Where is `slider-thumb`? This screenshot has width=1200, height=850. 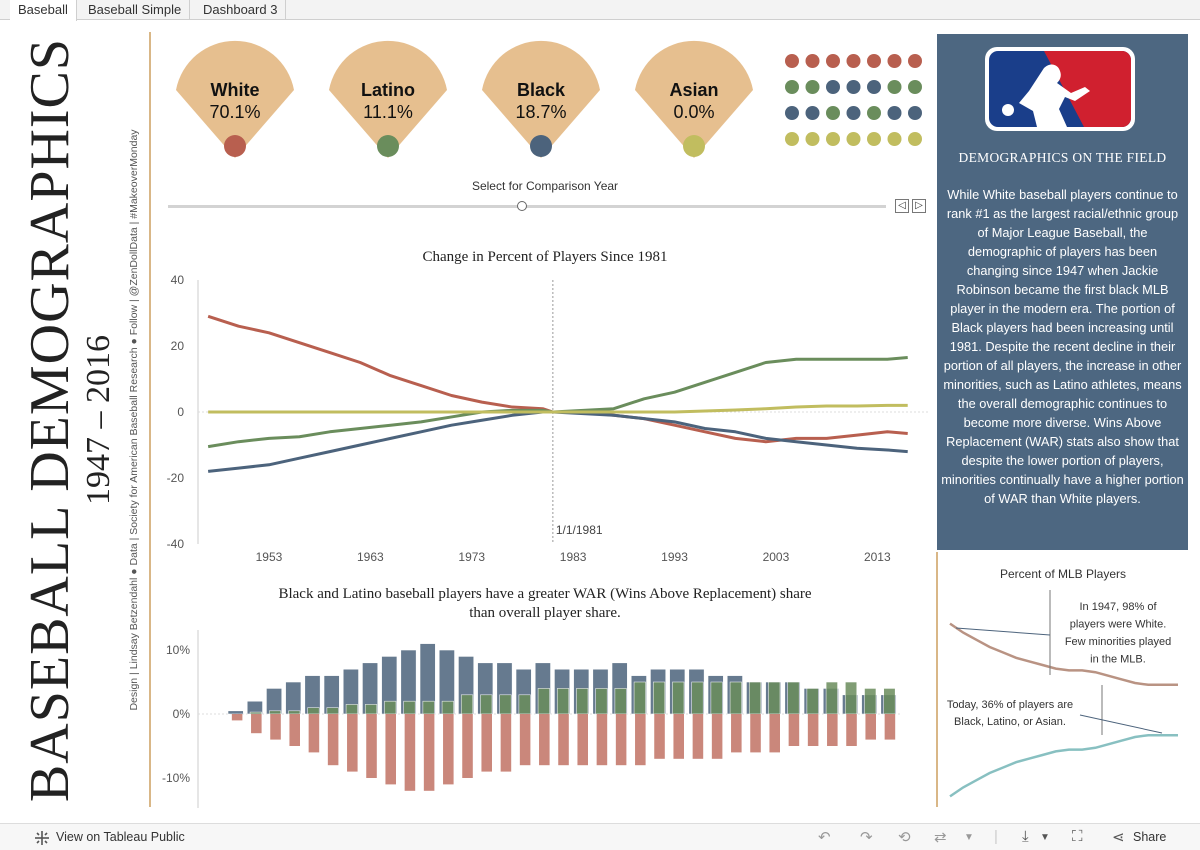
slider-thumb is located at coordinates (522, 206).